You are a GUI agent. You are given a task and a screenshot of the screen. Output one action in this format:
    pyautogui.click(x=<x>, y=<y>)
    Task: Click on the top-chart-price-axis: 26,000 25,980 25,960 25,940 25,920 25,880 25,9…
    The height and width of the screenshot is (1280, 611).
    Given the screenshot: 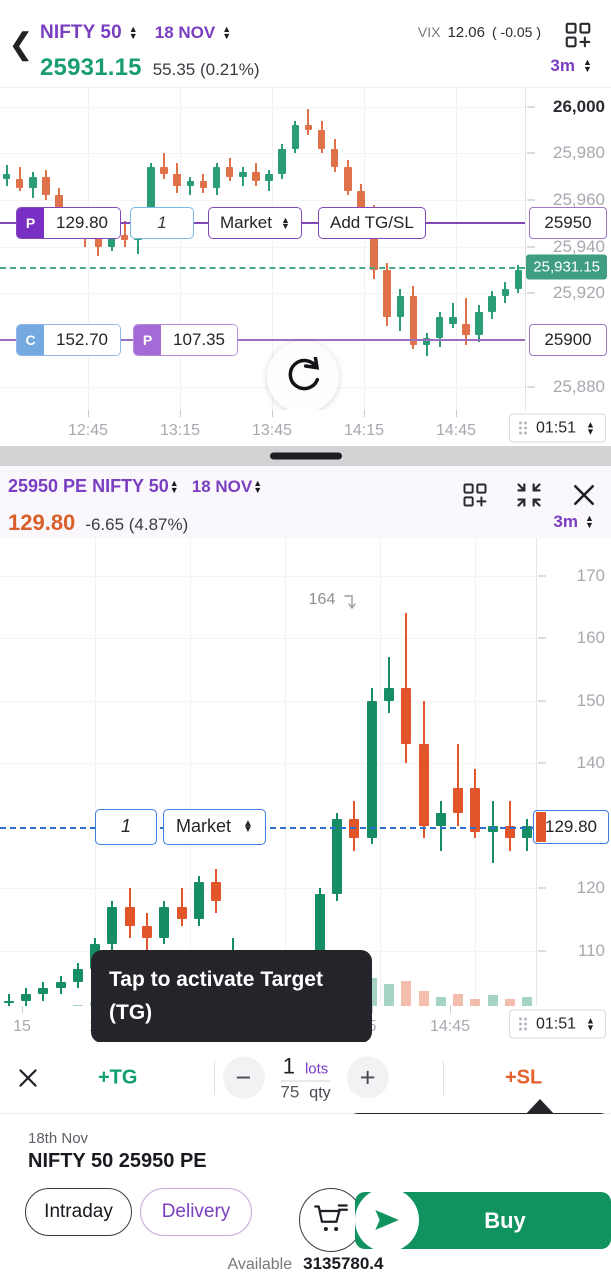 What is the action you would take?
    pyautogui.click(x=568, y=249)
    